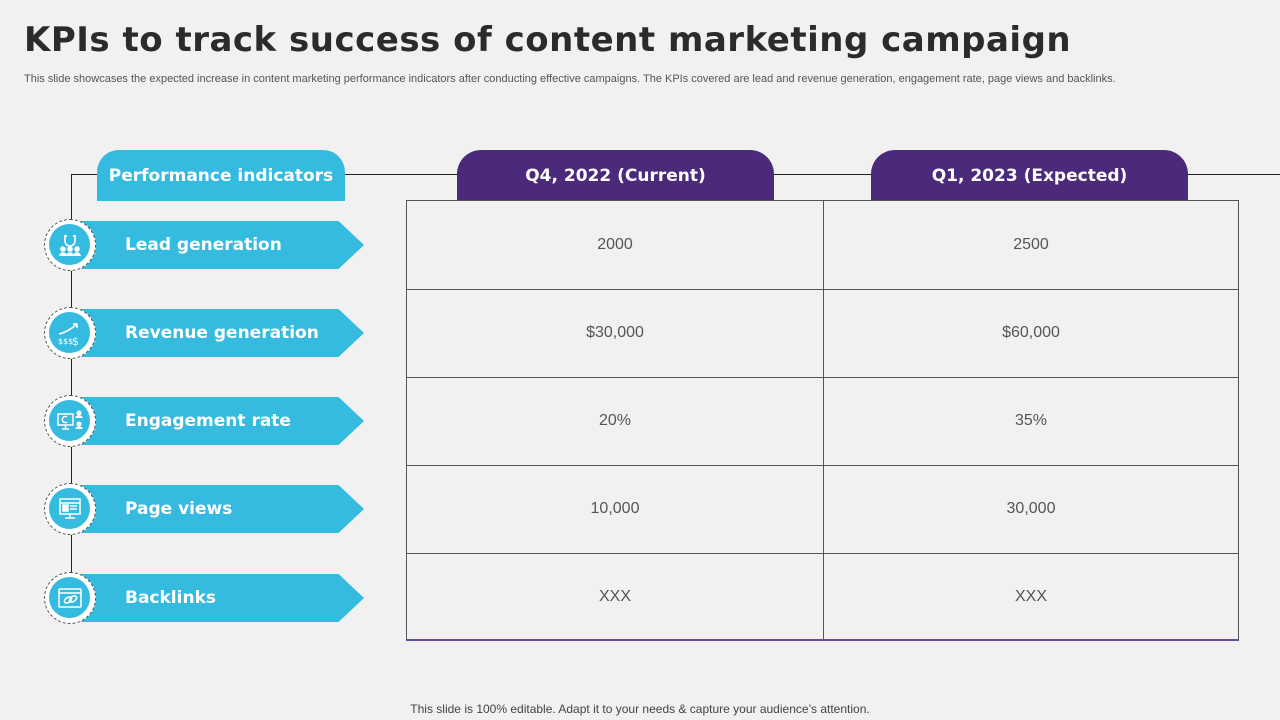  Describe the element at coordinates (70, 333) in the screenshot. I see `revenue-growth-icon: $$$ $` at that location.